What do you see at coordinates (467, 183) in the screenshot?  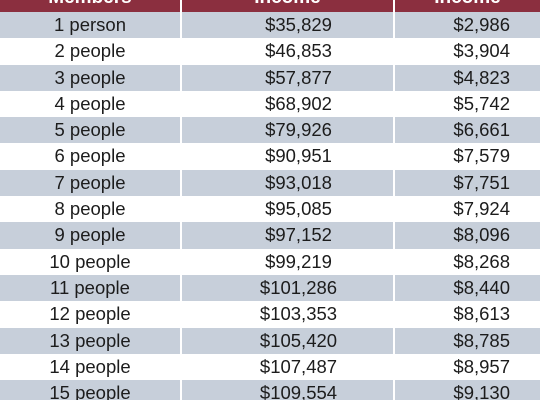 I see `monthly-income-cell: $7,751` at bounding box center [467, 183].